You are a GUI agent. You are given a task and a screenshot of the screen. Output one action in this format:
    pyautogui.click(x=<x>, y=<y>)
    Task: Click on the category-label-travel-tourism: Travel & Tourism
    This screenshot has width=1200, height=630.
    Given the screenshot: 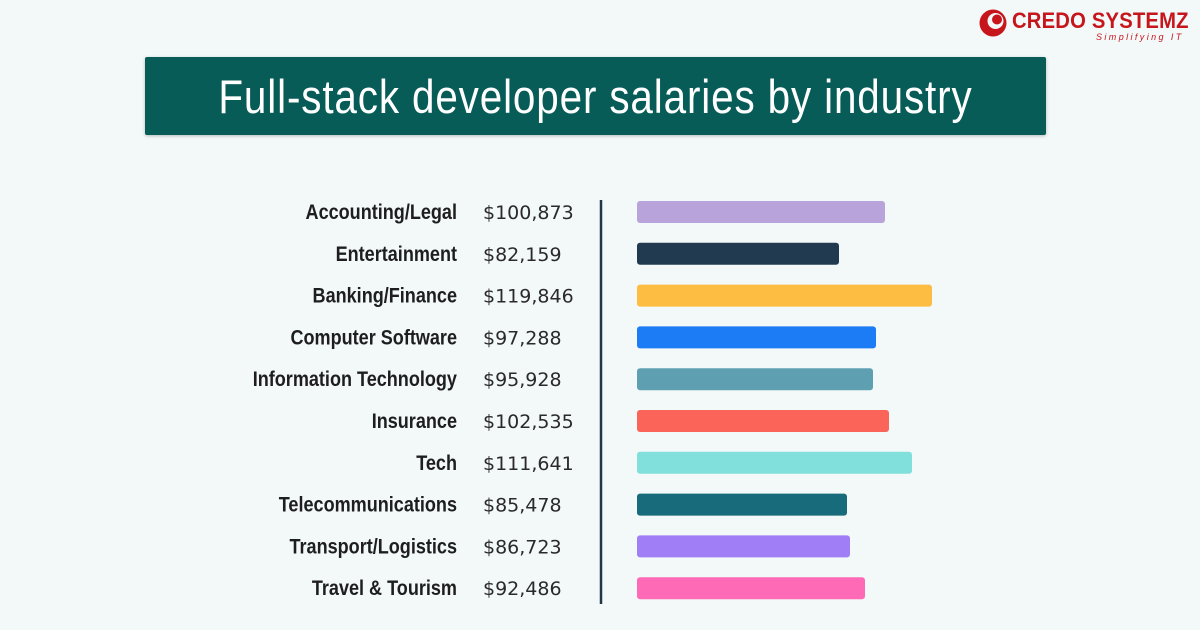 What is the action you would take?
    pyautogui.click(x=384, y=589)
    